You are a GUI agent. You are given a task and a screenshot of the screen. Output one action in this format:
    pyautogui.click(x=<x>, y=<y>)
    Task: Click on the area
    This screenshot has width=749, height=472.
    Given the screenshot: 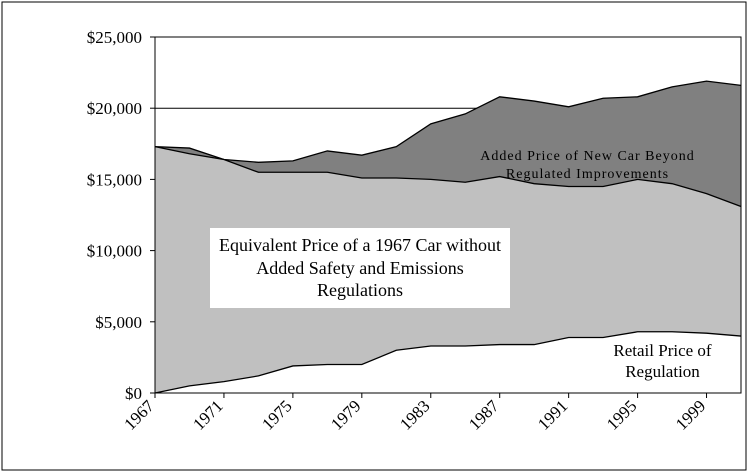 What is the action you would take?
    pyautogui.click(x=448, y=362)
    